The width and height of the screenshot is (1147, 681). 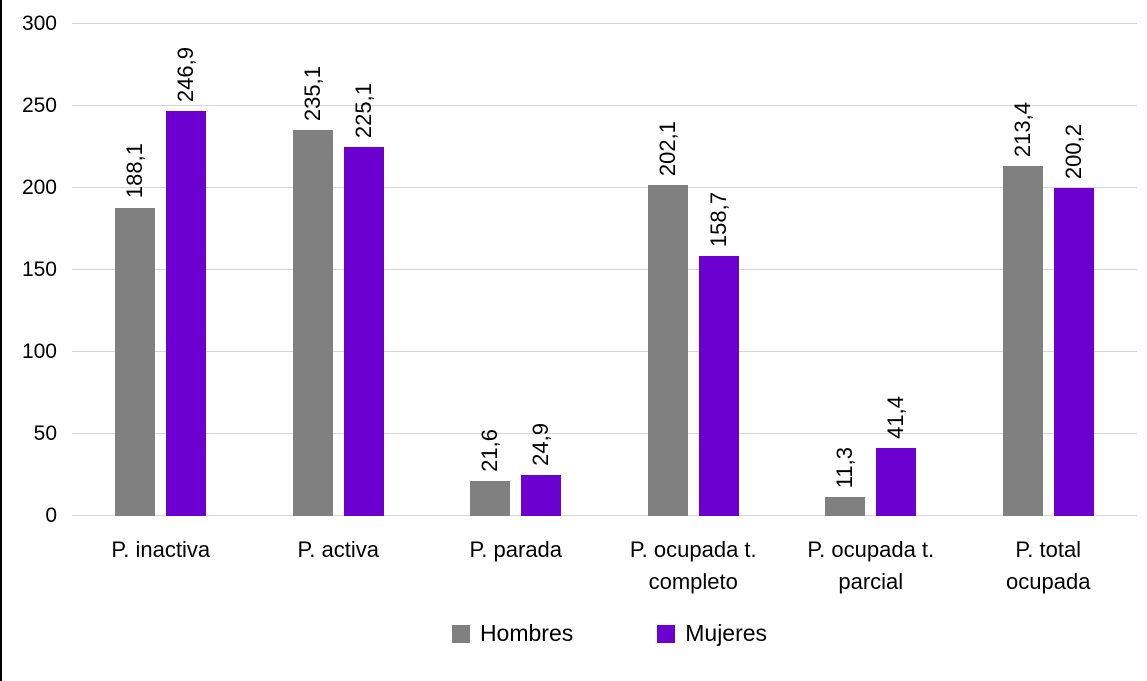 I want to click on category-group: 202,1 158,7, so click(x=694, y=270).